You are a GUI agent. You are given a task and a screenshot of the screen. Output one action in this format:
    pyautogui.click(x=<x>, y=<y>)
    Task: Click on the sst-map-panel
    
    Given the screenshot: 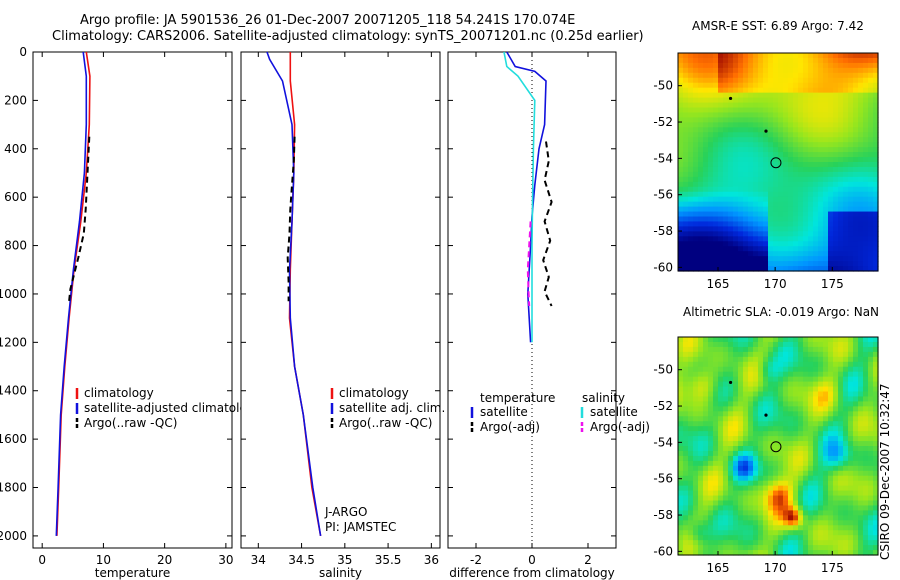 What is the action you would take?
    pyautogui.click(x=778, y=162)
    